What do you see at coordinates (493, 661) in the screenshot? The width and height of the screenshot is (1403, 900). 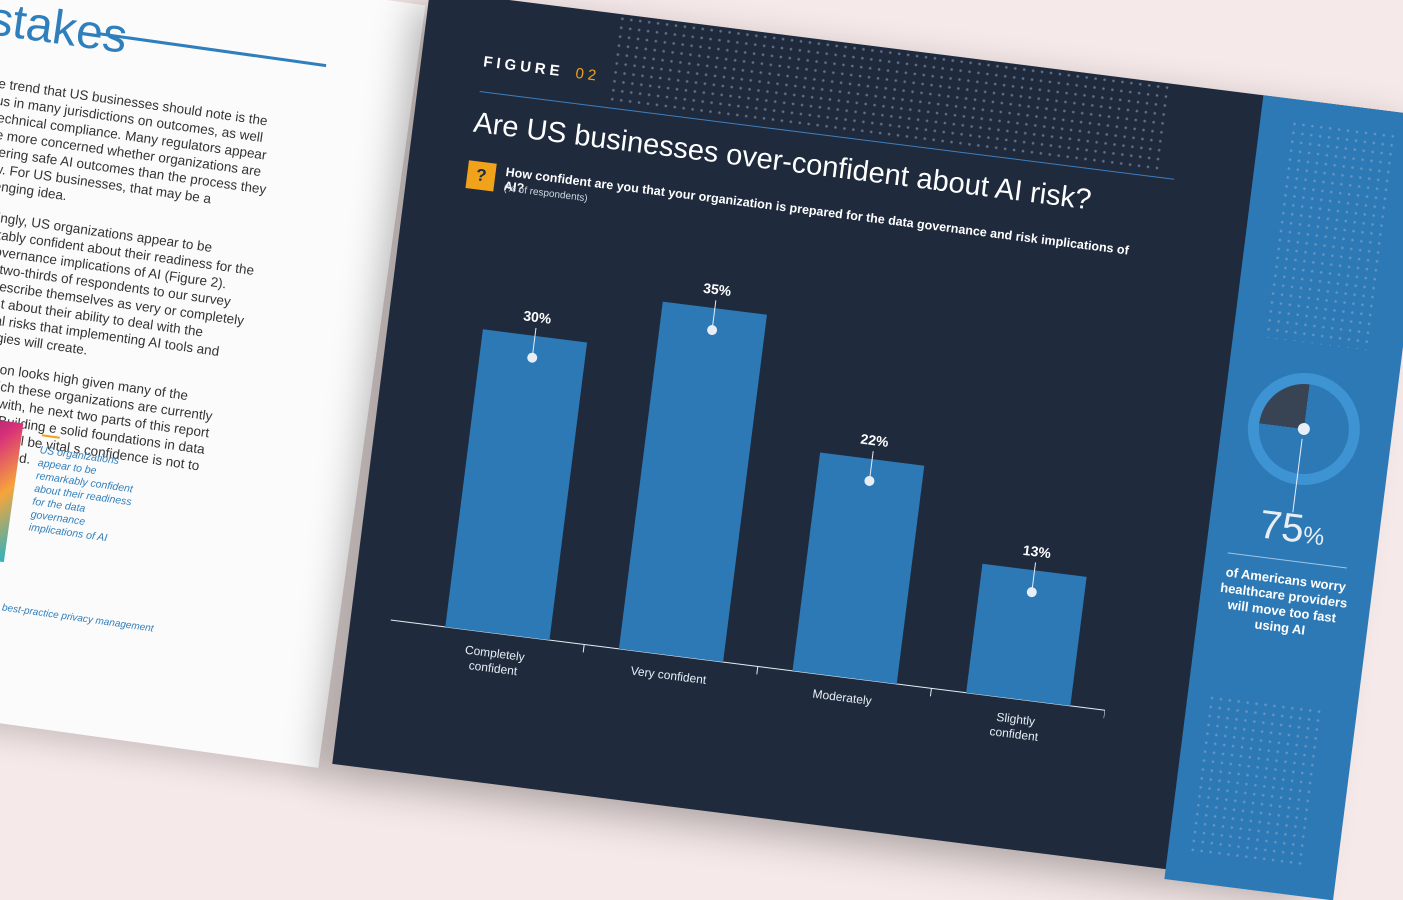 I see `category-label-1: Completelyconfident` at bounding box center [493, 661].